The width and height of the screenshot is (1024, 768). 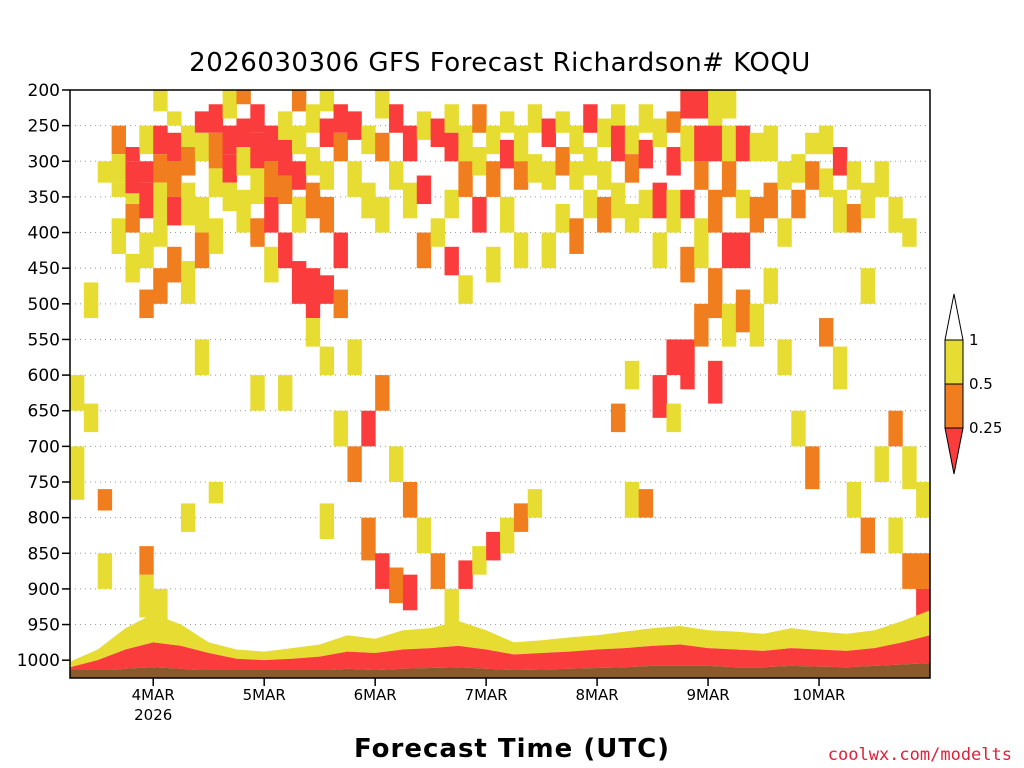 I want to click on y-tick-label: 250, so click(x=44, y=127).